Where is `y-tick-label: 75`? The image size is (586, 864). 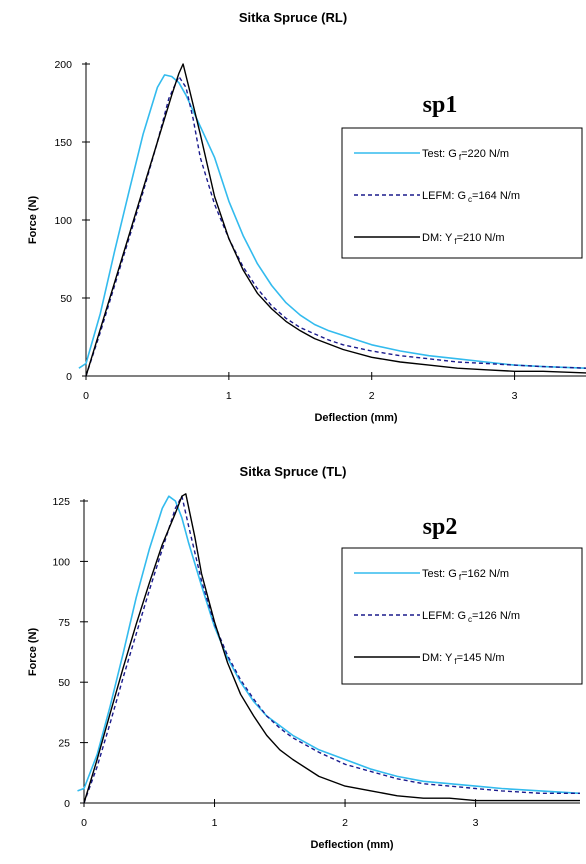
y-tick-label: 75 is located at coordinates (64, 623).